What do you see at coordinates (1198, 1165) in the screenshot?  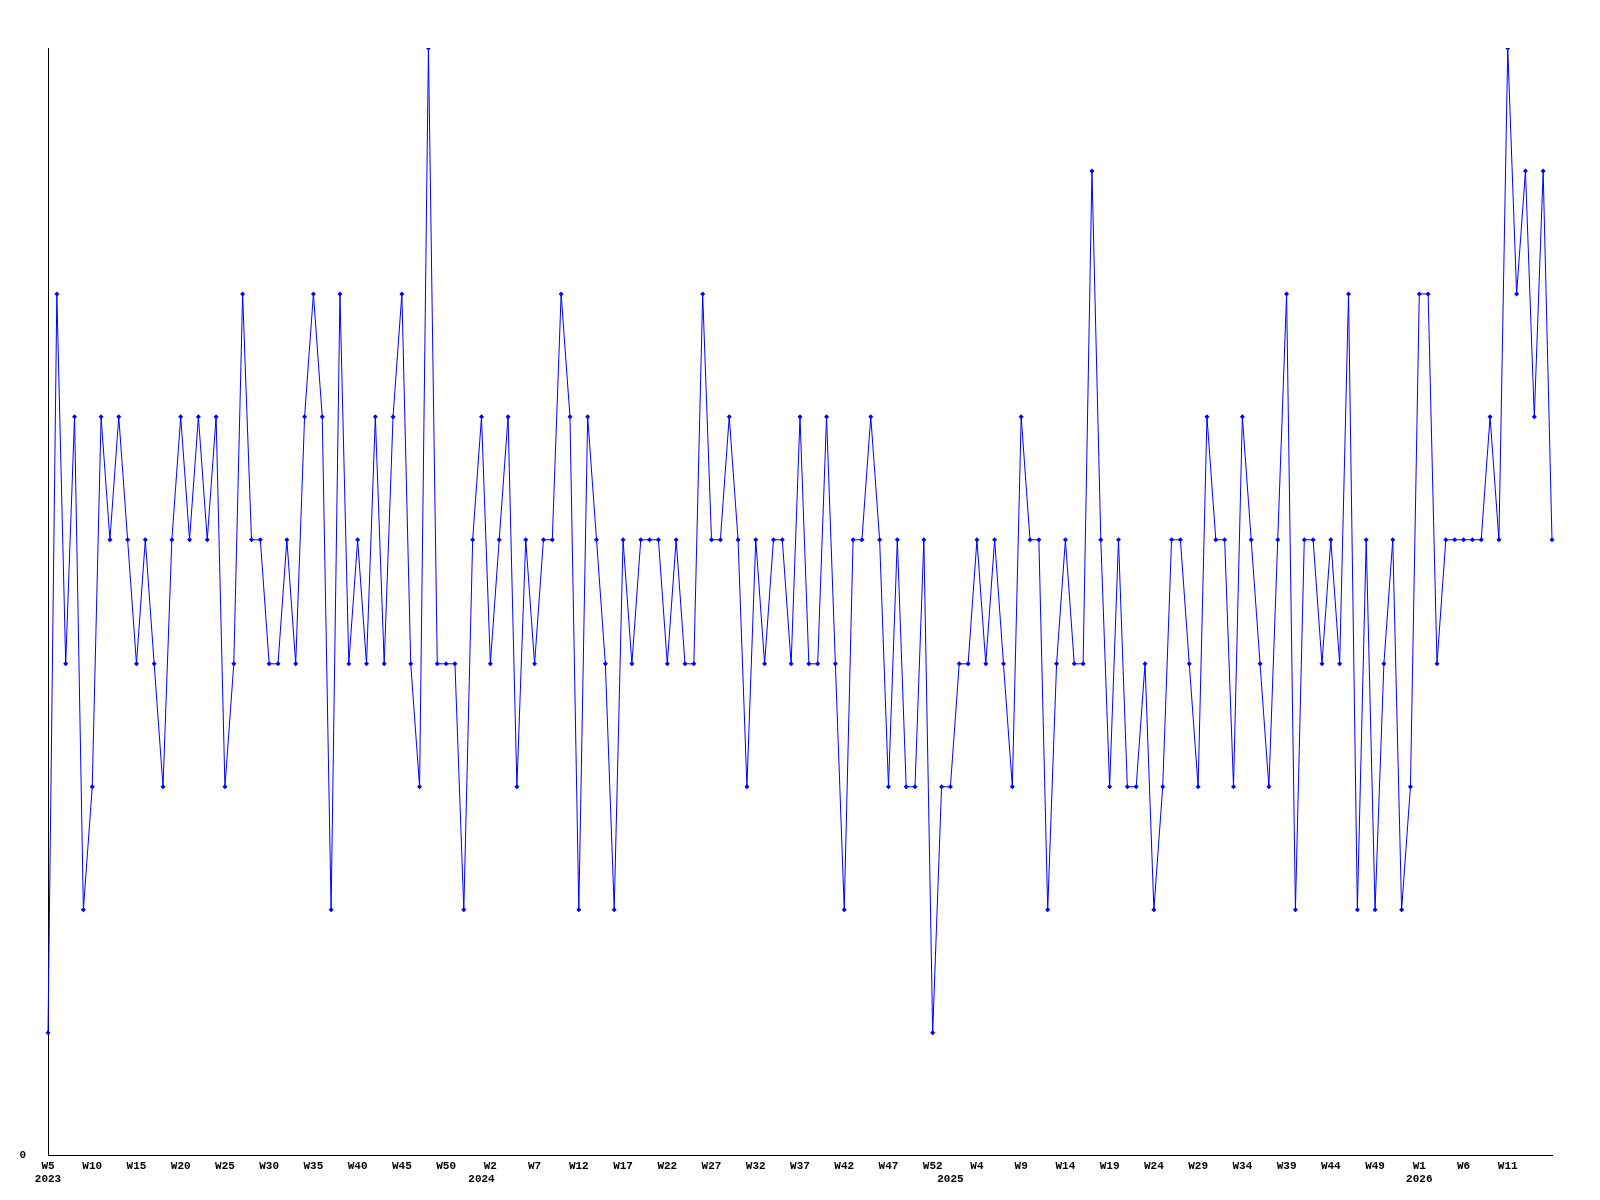 I see `x-tick-label: W29` at bounding box center [1198, 1165].